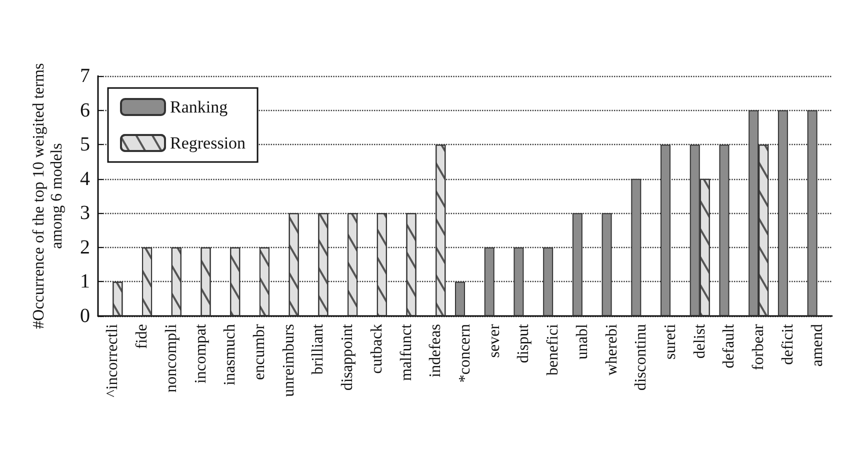 The width and height of the screenshot is (860, 449). Describe the element at coordinates (817, 345) in the screenshot. I see `x-tick-label: amend` at that location.